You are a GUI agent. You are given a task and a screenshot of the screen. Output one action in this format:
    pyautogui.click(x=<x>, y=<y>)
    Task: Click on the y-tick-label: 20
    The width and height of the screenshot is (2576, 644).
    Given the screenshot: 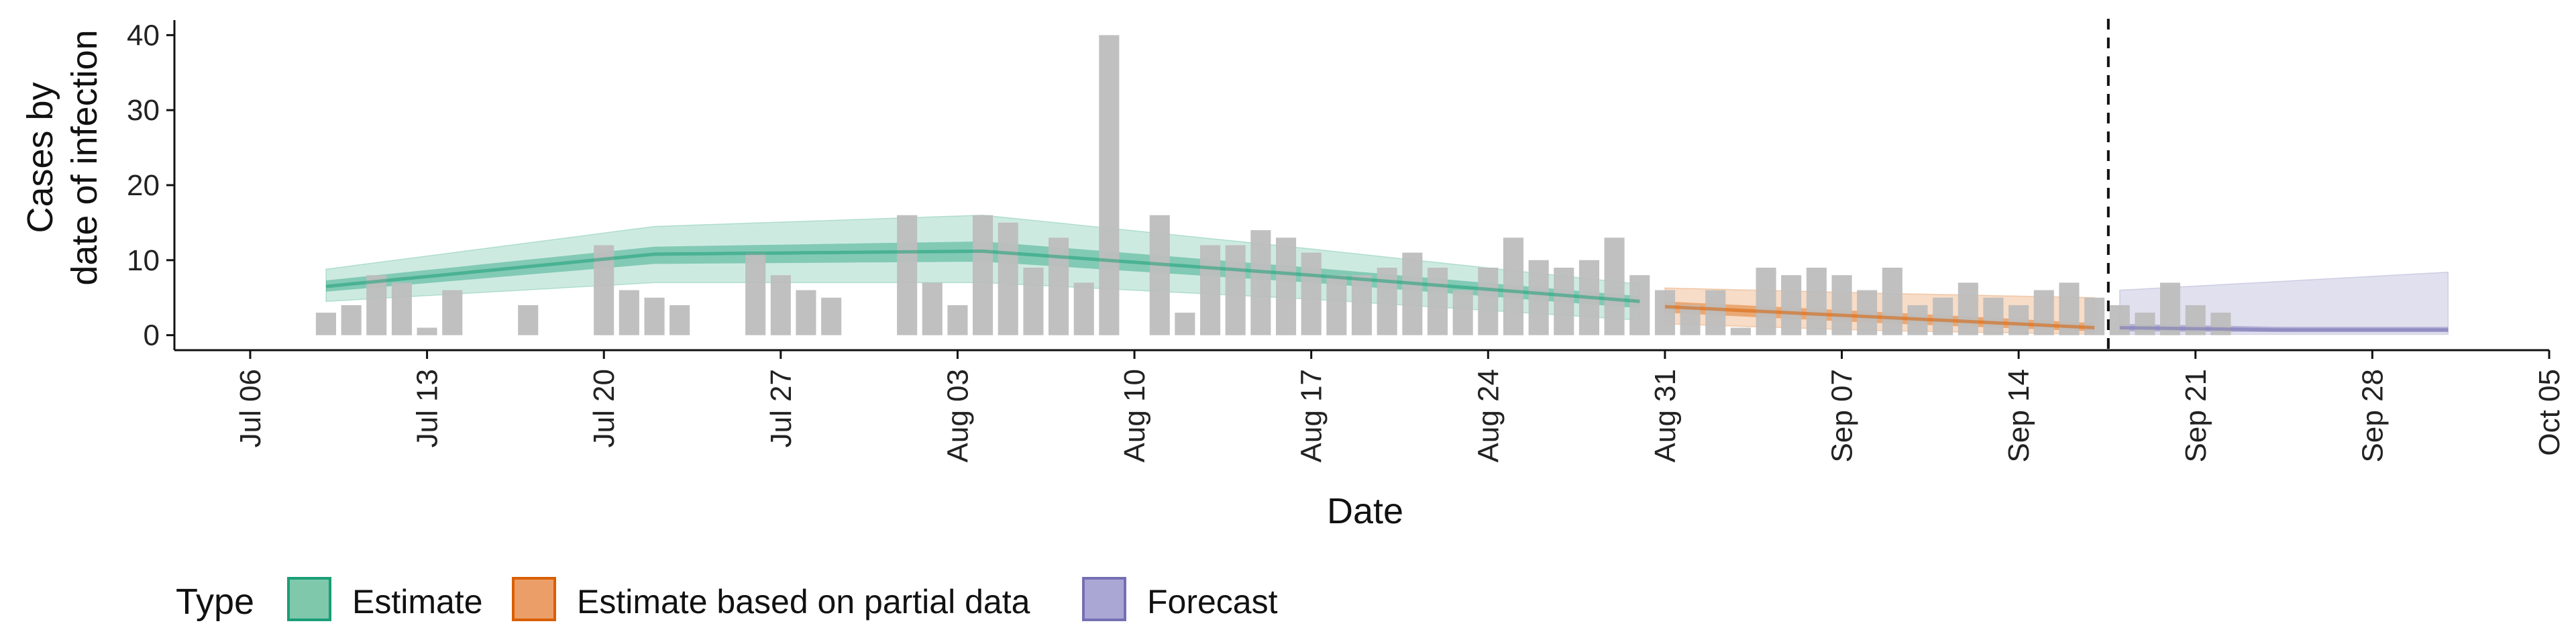 What is the action you would take?
    pyautogui.click(x=143, y=185)
    